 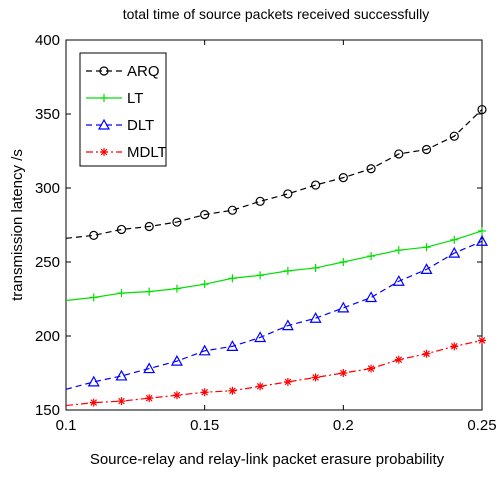 I want to click on legend: ARQ LT DLT MDLT, so click(x=123, y=109).